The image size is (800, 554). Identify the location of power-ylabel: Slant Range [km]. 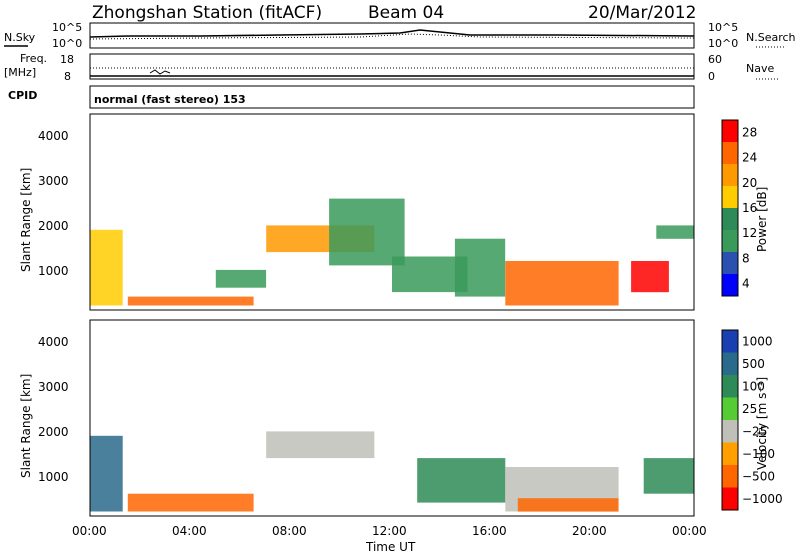
(26, 220).